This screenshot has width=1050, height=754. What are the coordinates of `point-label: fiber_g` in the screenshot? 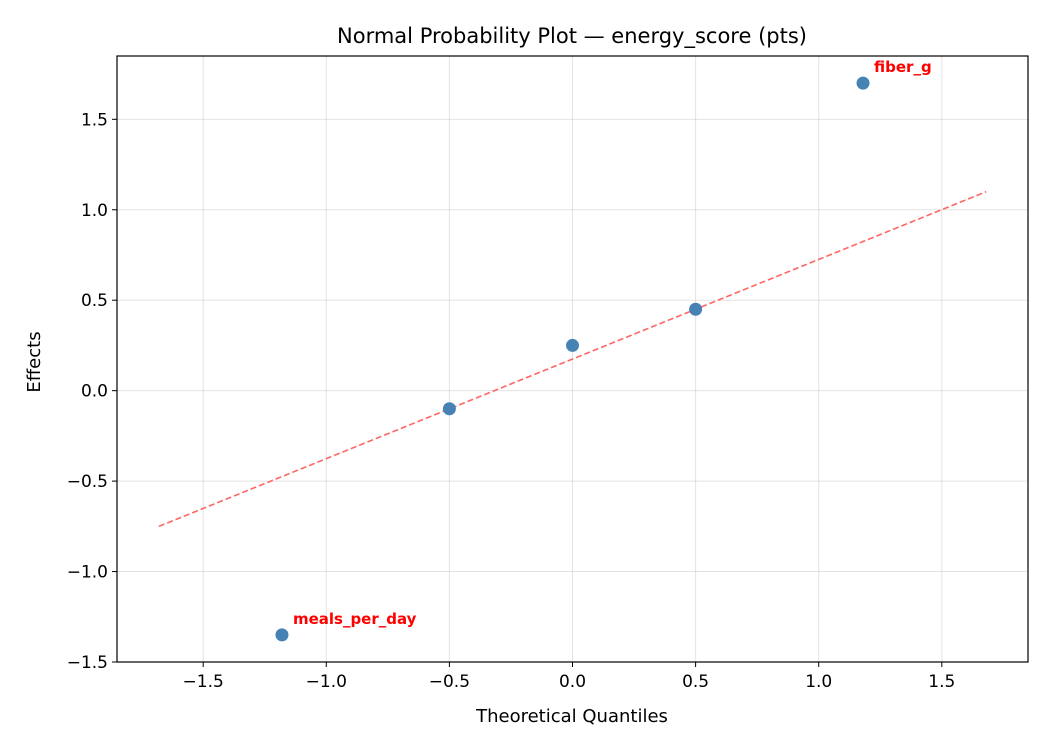 It's located at (903, 67).